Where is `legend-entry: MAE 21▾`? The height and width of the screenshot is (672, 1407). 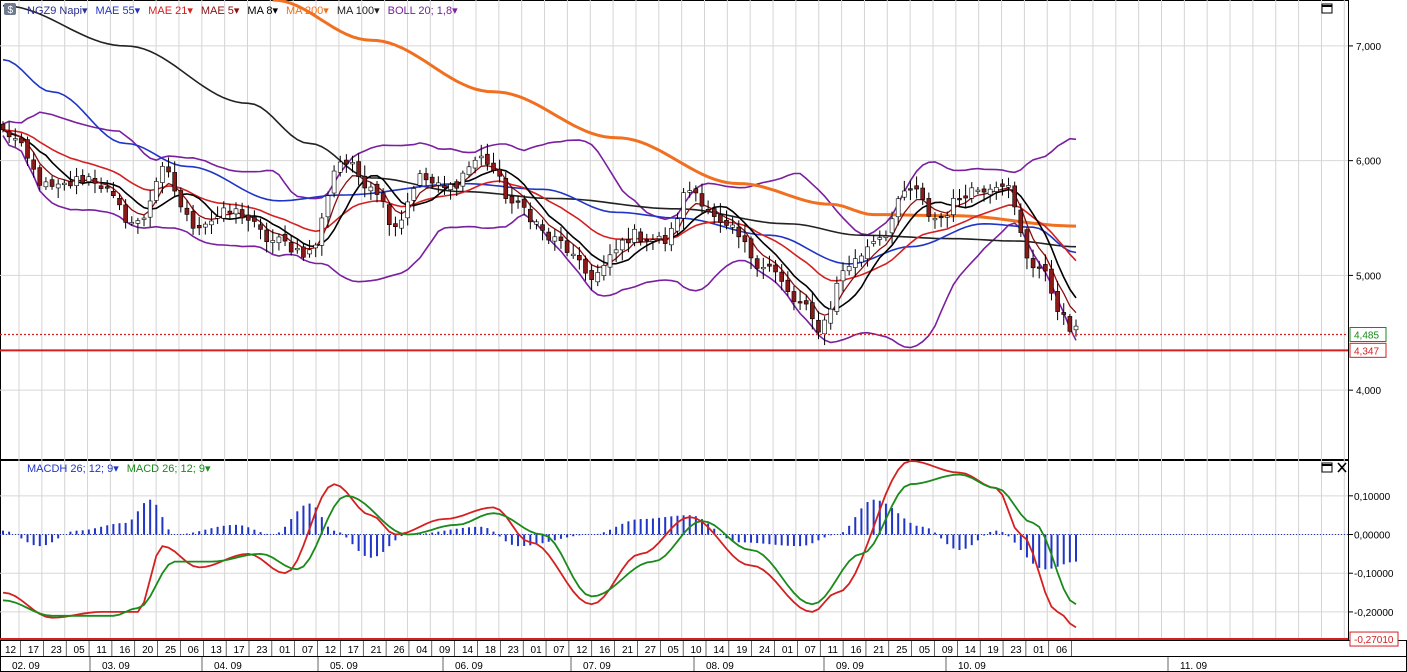 legend-entry: MAE 21▾ is located at coordinates (170, 11).